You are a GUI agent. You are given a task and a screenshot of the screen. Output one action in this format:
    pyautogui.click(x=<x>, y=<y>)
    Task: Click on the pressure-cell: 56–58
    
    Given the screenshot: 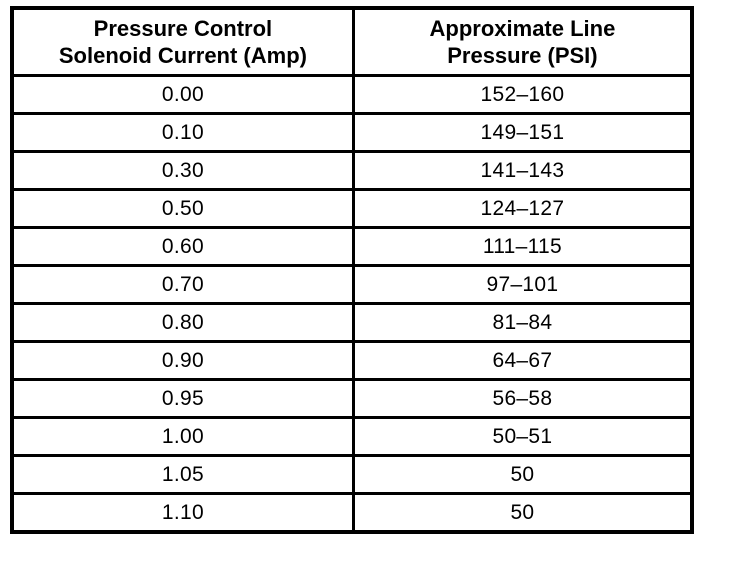 What is the action you would take?
    pyautogui.click(x=522, y=398)
    